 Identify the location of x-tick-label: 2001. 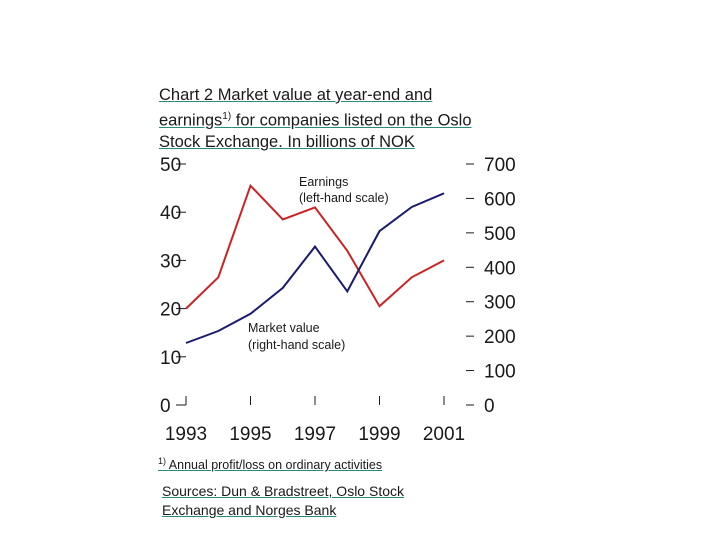
(444, 434).